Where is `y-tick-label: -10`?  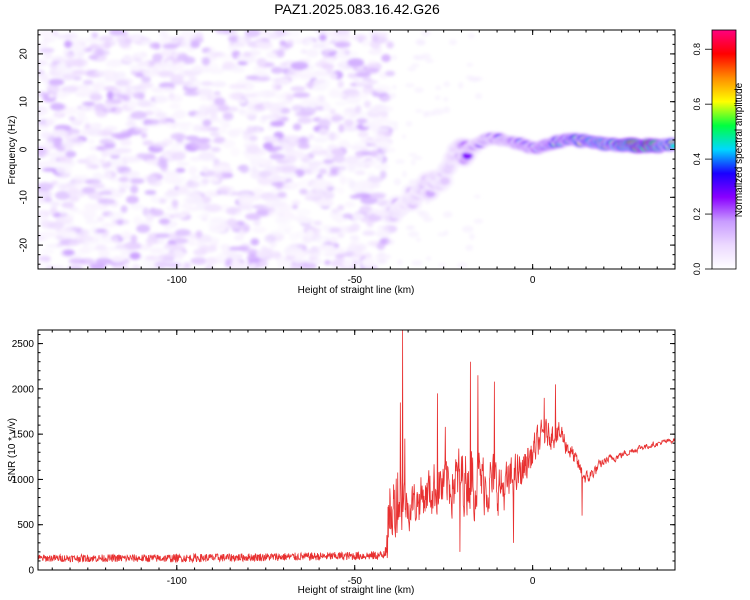 y-tick-label: -10 is located at coordinates (24, 197).